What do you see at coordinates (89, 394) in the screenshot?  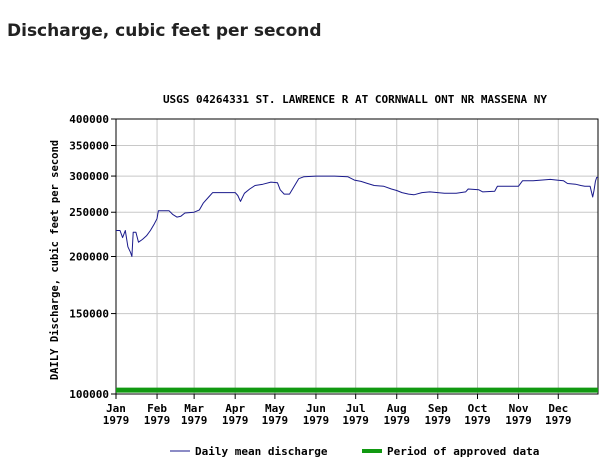 I see `y-tick-label: 100000` at bounding box center [89, 394].